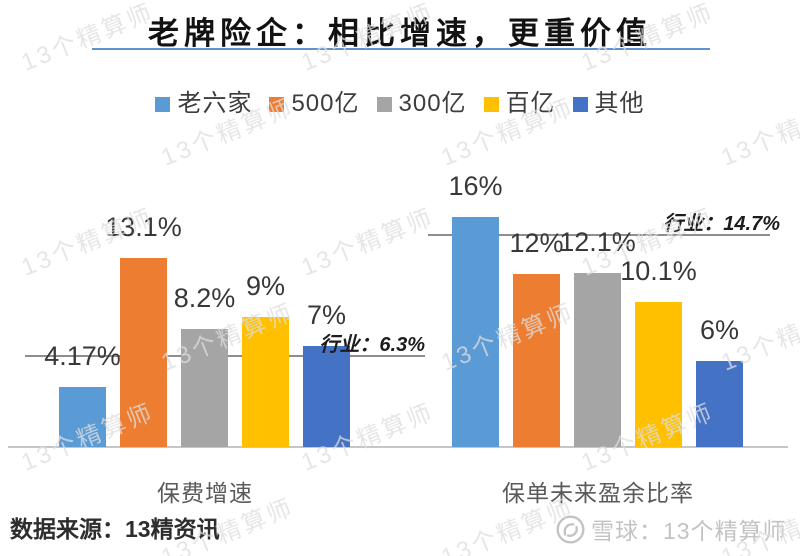  What do you see at coordinates (719, 330) in the screenshot?
I see `bar-value-label: 6%` at bounding box center [719, 330].